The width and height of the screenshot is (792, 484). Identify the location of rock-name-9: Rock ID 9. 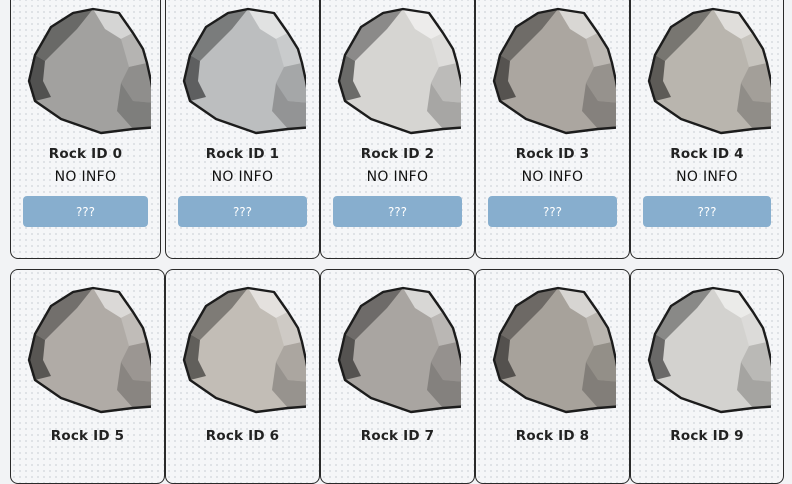
(707, 436).